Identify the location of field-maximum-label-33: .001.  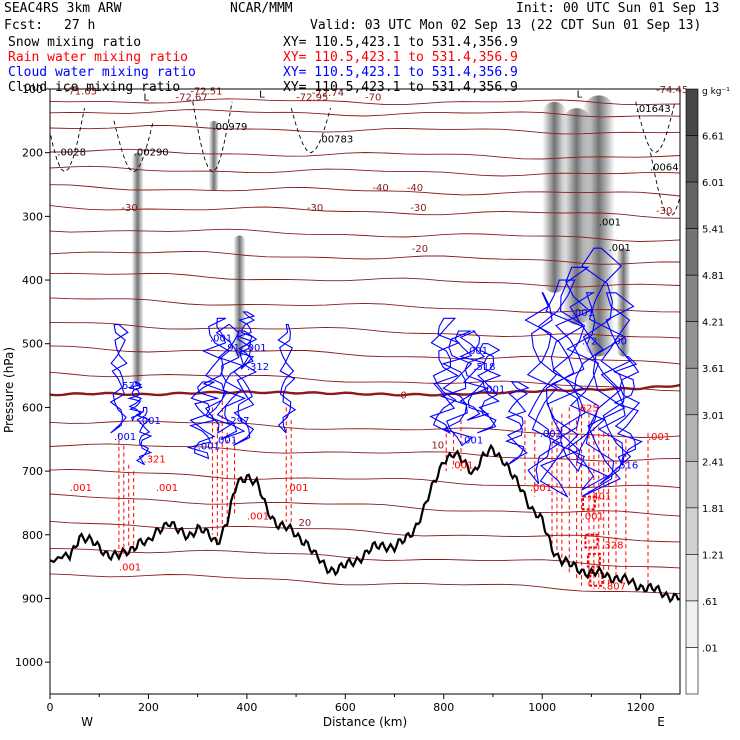
(541, 488).